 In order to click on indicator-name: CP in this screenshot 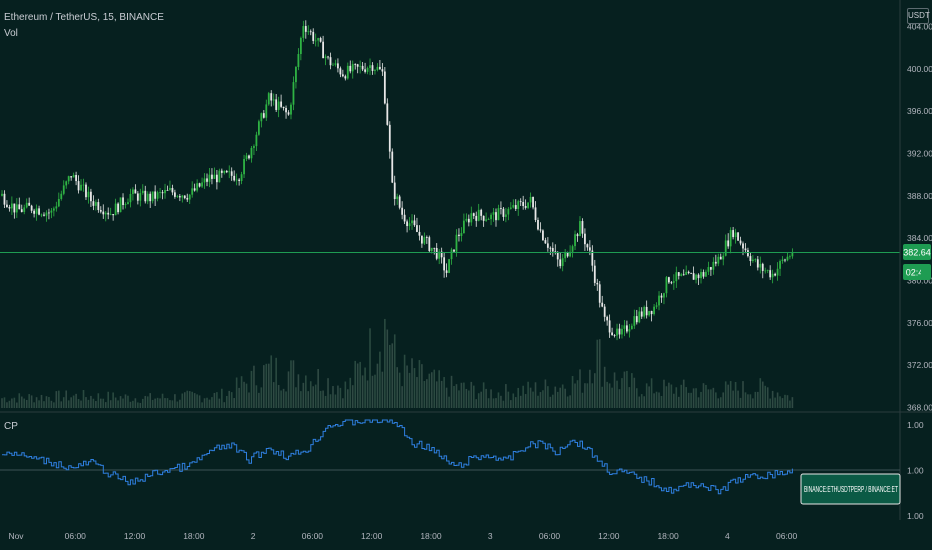, I will do `click(11, 426)`.